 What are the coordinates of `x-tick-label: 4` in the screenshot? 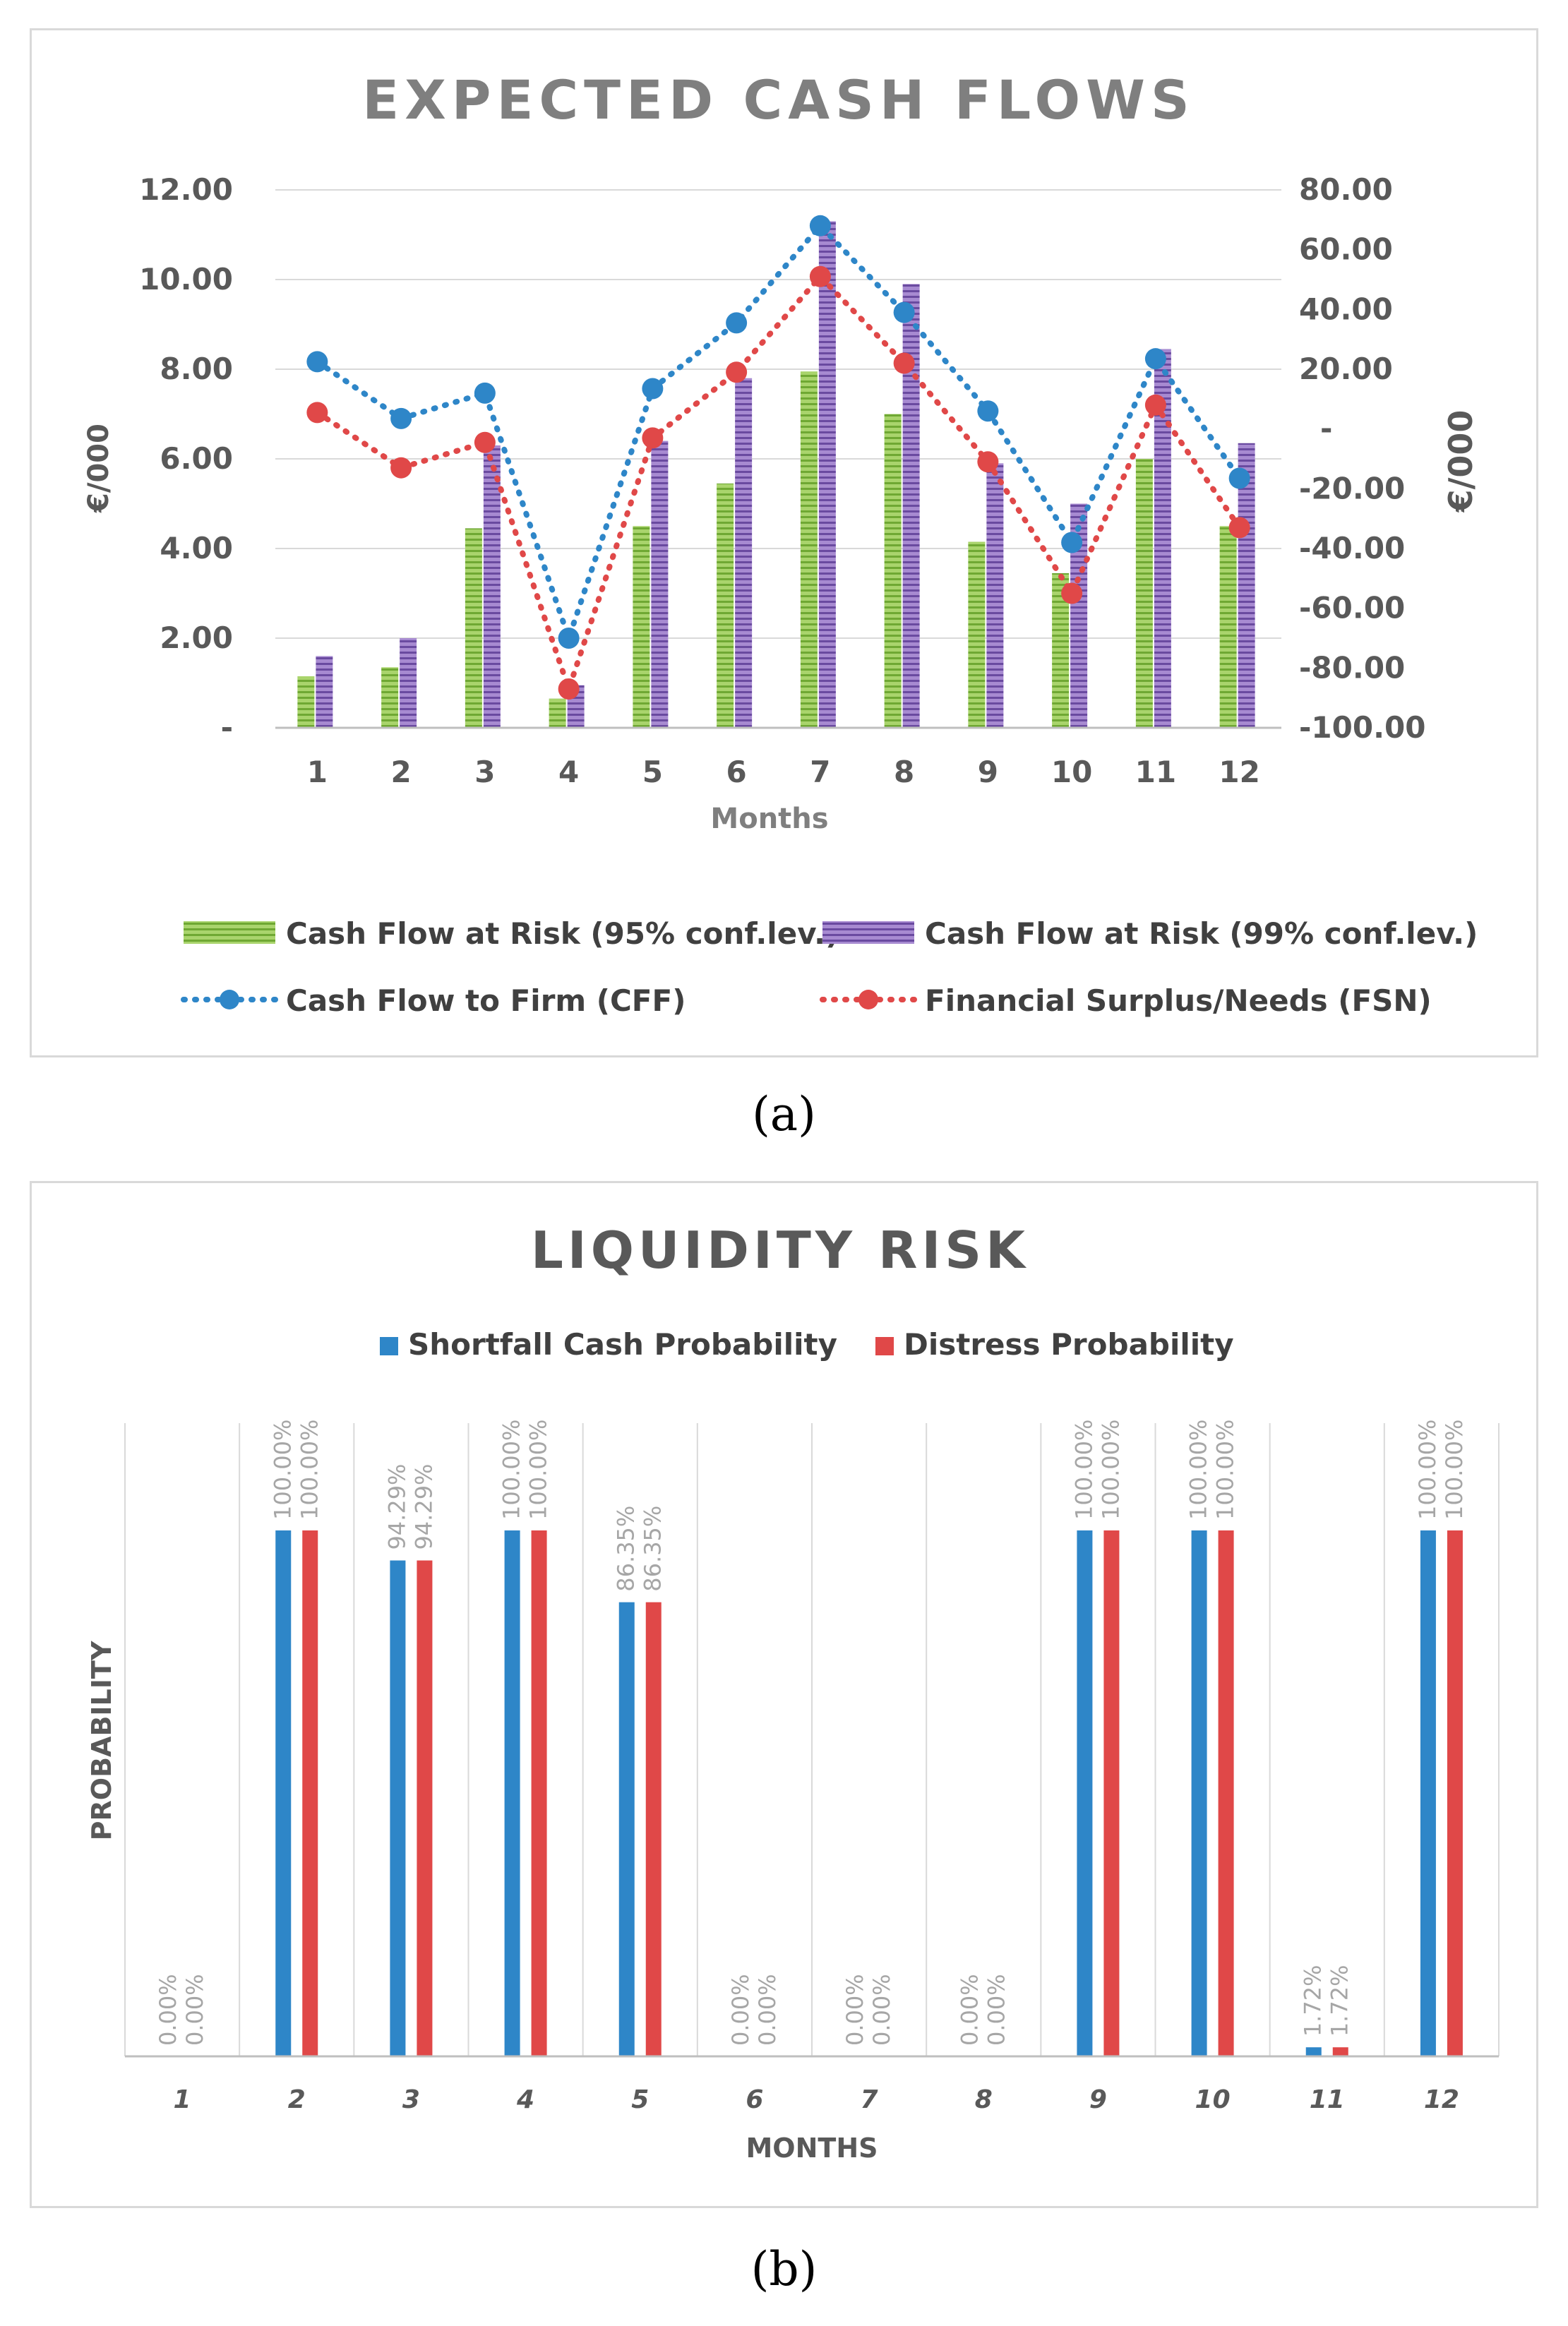 It's located at (568, 772).